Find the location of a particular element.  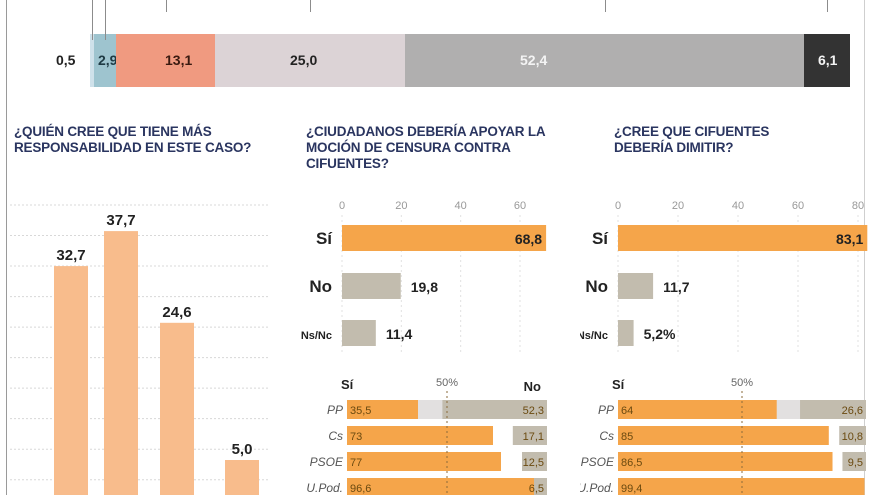

bar-value-label: 11,4 is located at coordinates (399, 334).